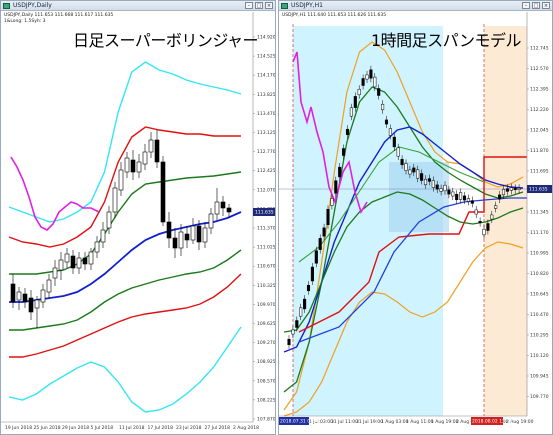 The height and width of the screenshot is (435, 553). What do you see at coordinates (520, 422) in the screenshot?
I see `date-label: 2 Aug 19:00` at bounding box center [520, 422].